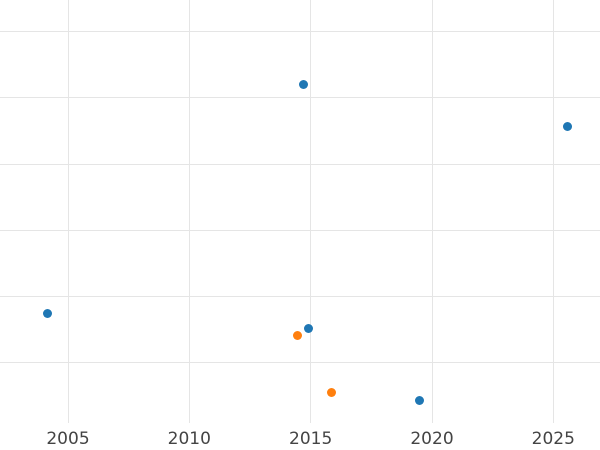 Image resolution: width=600 pixels, height=450 pixels. I want to click on x-tick-label: 2010, so click(189, 439).